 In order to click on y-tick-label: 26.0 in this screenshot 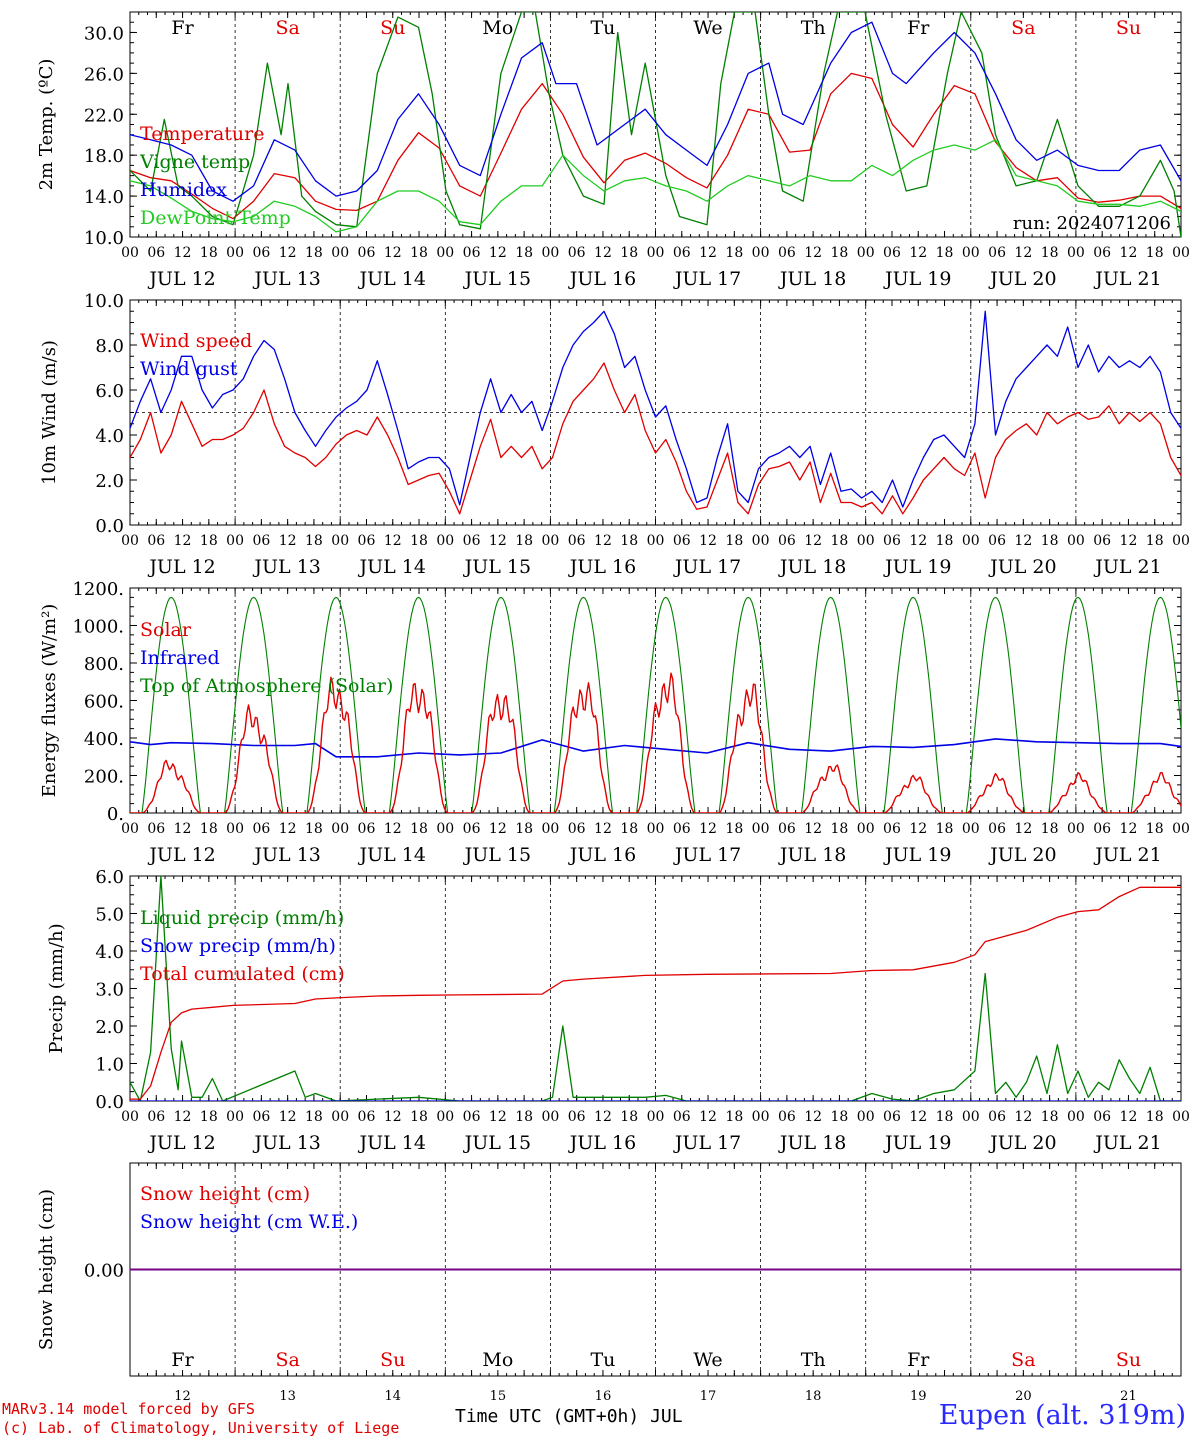, I will do `click(104, 74)`.